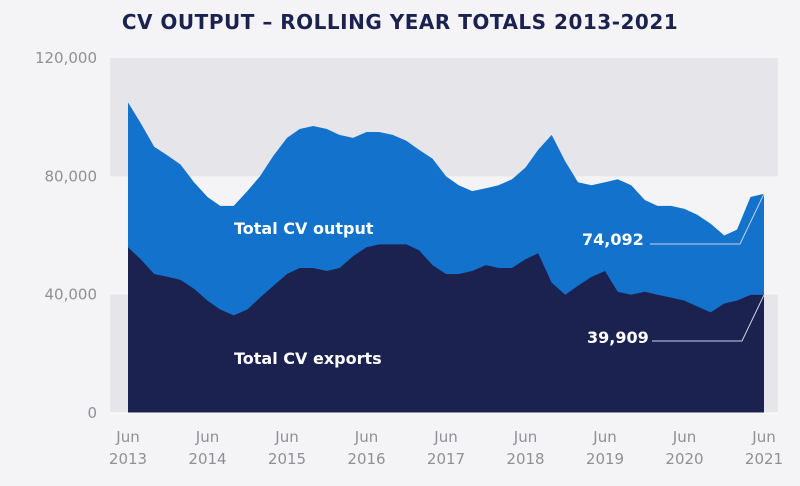 The height and width of the screenshot is (486, 800). What do you see at coordinates (366, 459) in the screenshot?
I see `x-tick-year: 2016` at bounding box center [366, 459].